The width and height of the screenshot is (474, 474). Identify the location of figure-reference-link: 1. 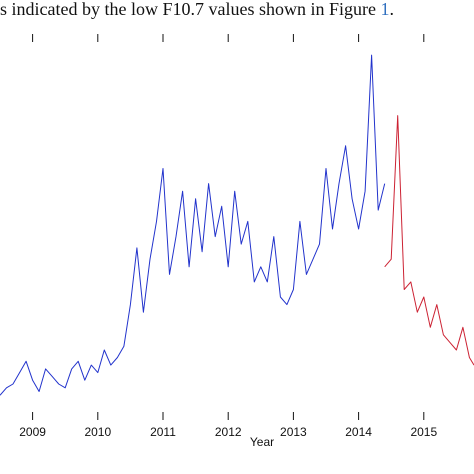
(385, 9).